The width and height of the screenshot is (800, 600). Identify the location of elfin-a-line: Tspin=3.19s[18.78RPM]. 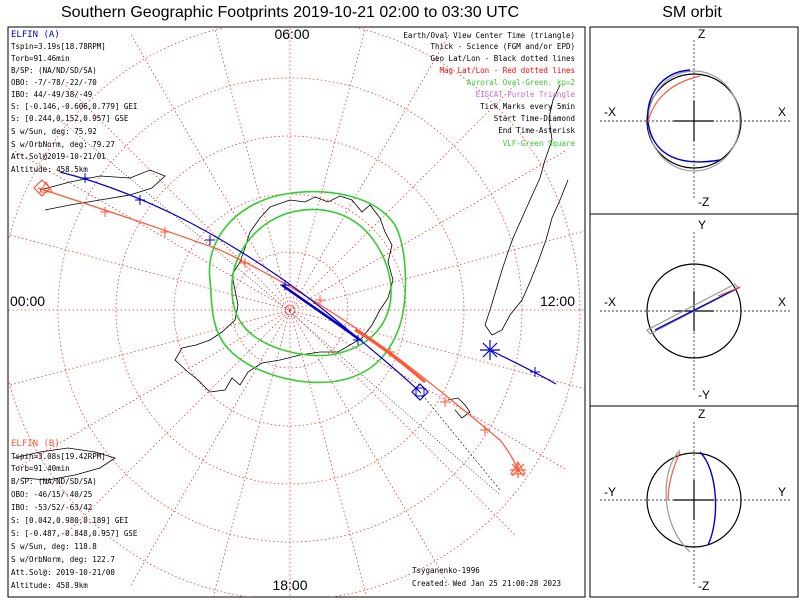
(58, 46).